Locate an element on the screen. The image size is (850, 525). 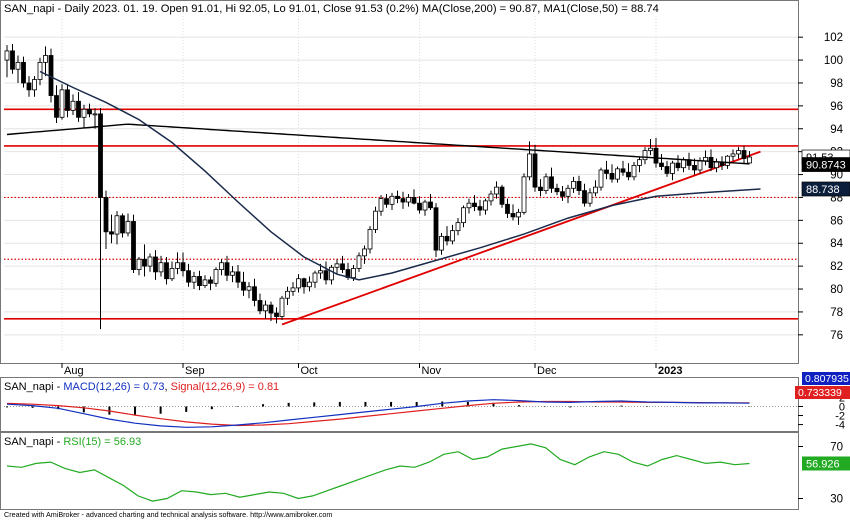
rsi-tag: 56.926 is located at coordinates (823, 464).